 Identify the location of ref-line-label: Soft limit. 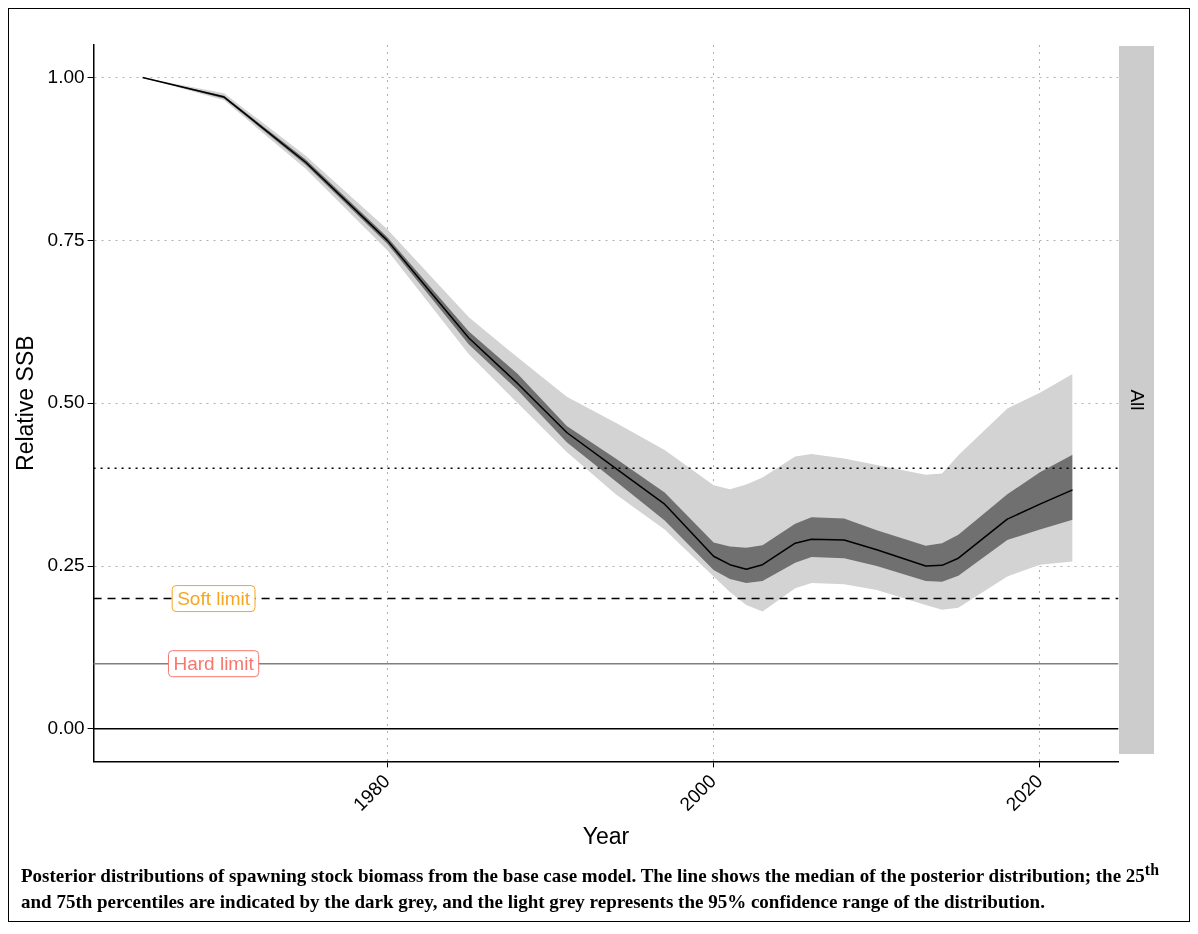
(214, 598).